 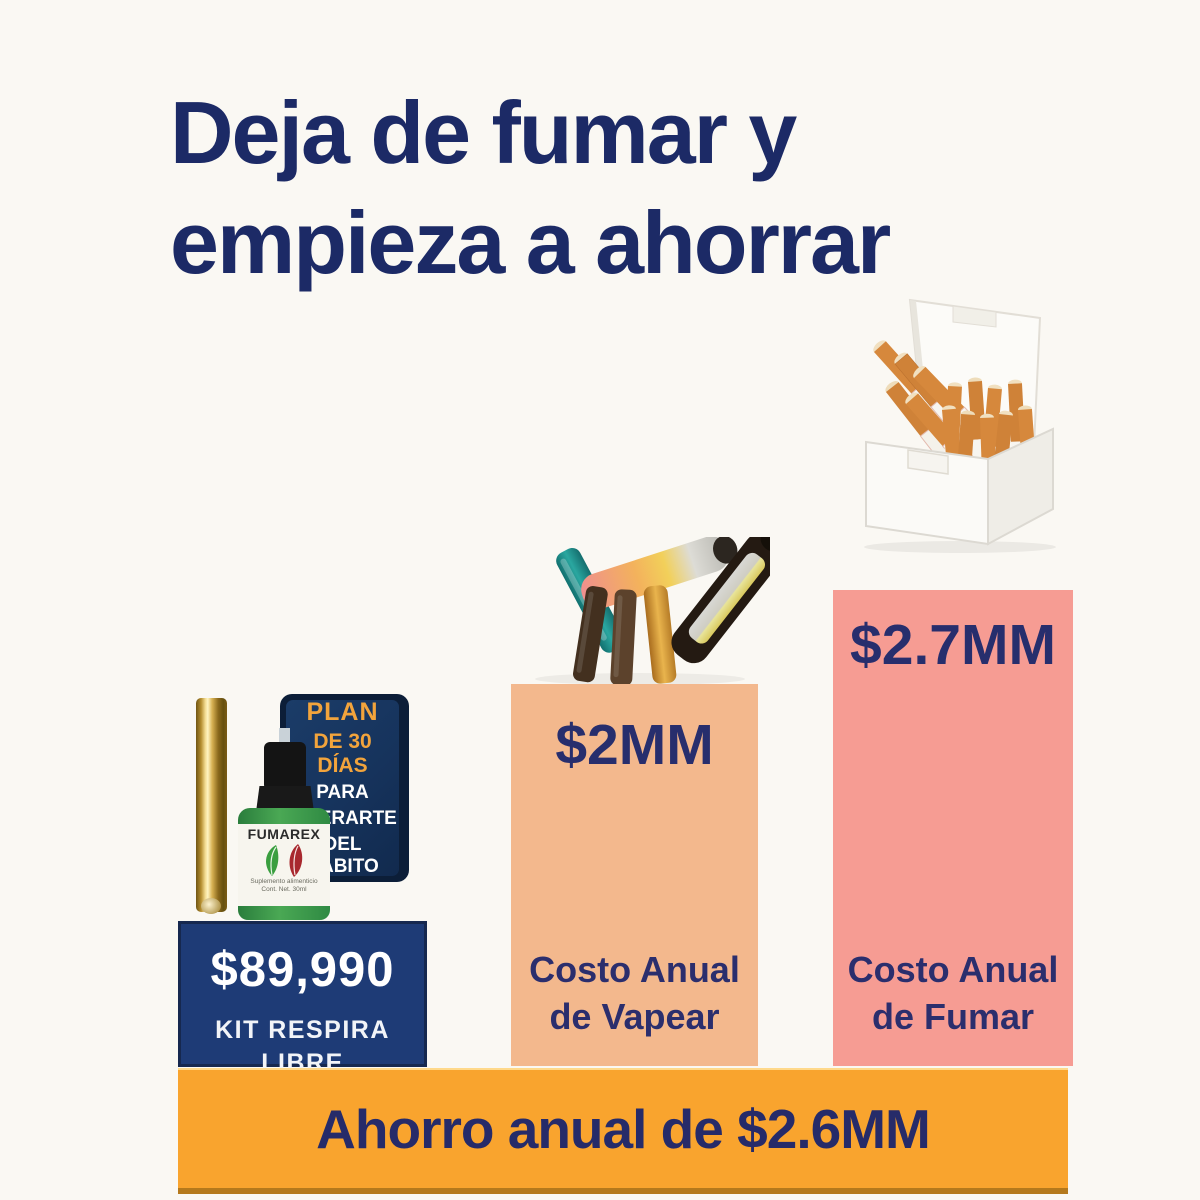 What do you see at coordinates (953, 1016) in the screenshot?
I see `smoke-caption-line-2: de Fumar` at bounding box center [953, 1016].